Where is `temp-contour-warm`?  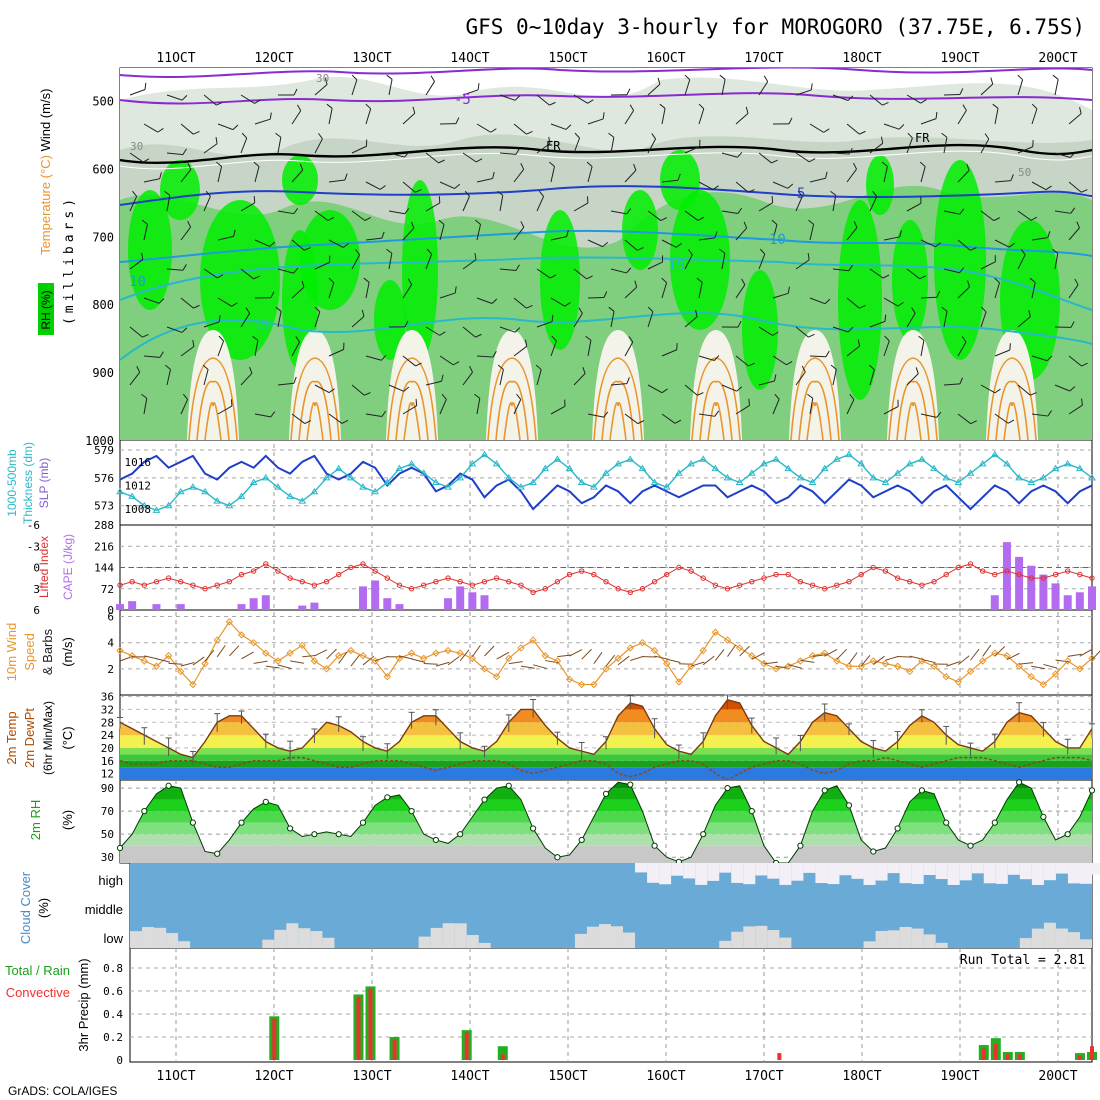
temp-contour-warm is located at coordinates (412, 410).